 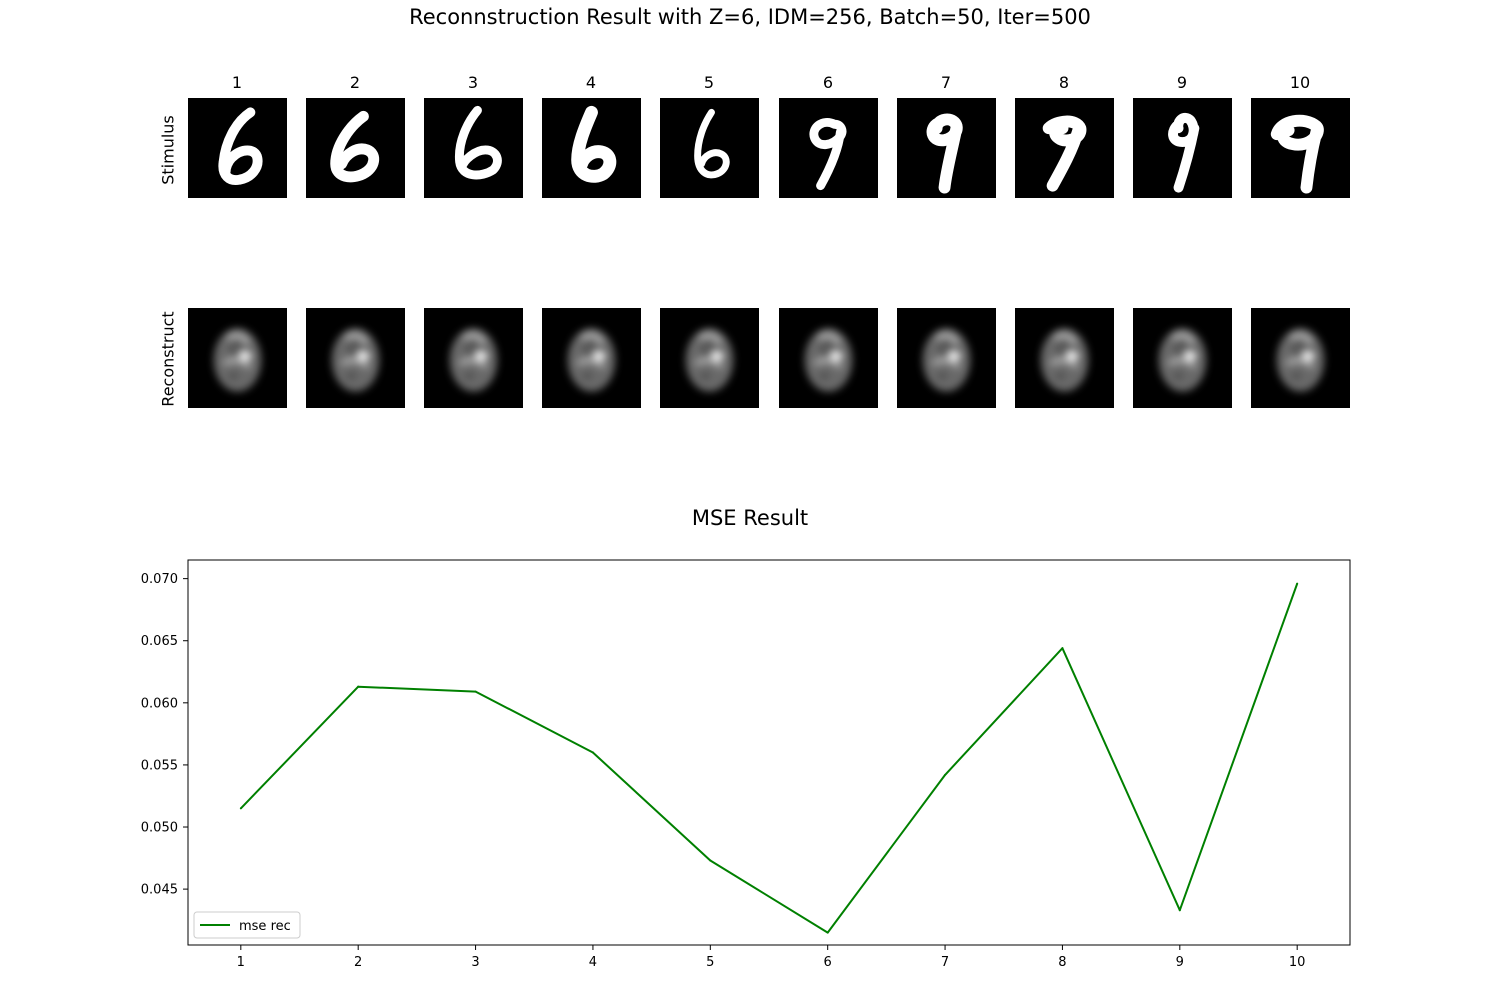 What do you see at coordinates (241, 962) in the screenshot?
I see `x-tick-label-1: 1` at bounding box center [241, 962].